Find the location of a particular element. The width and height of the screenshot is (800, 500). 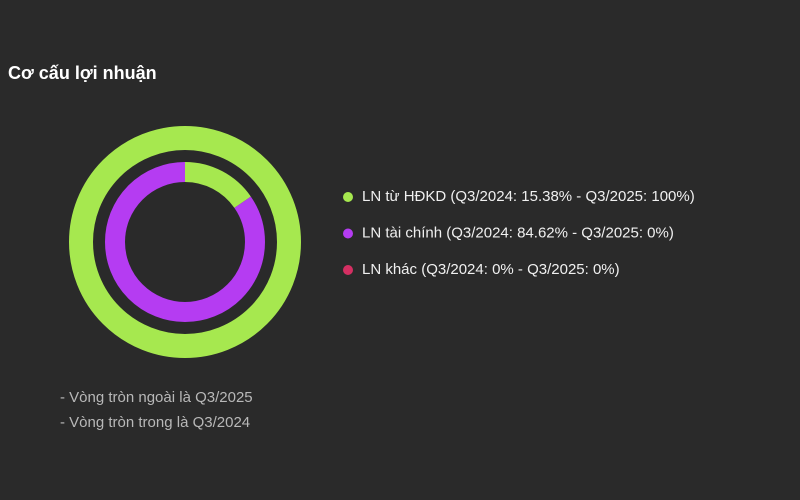

note: - Vòng tròn ngoài là Q3/2025 is located at coordinates (156, 397).